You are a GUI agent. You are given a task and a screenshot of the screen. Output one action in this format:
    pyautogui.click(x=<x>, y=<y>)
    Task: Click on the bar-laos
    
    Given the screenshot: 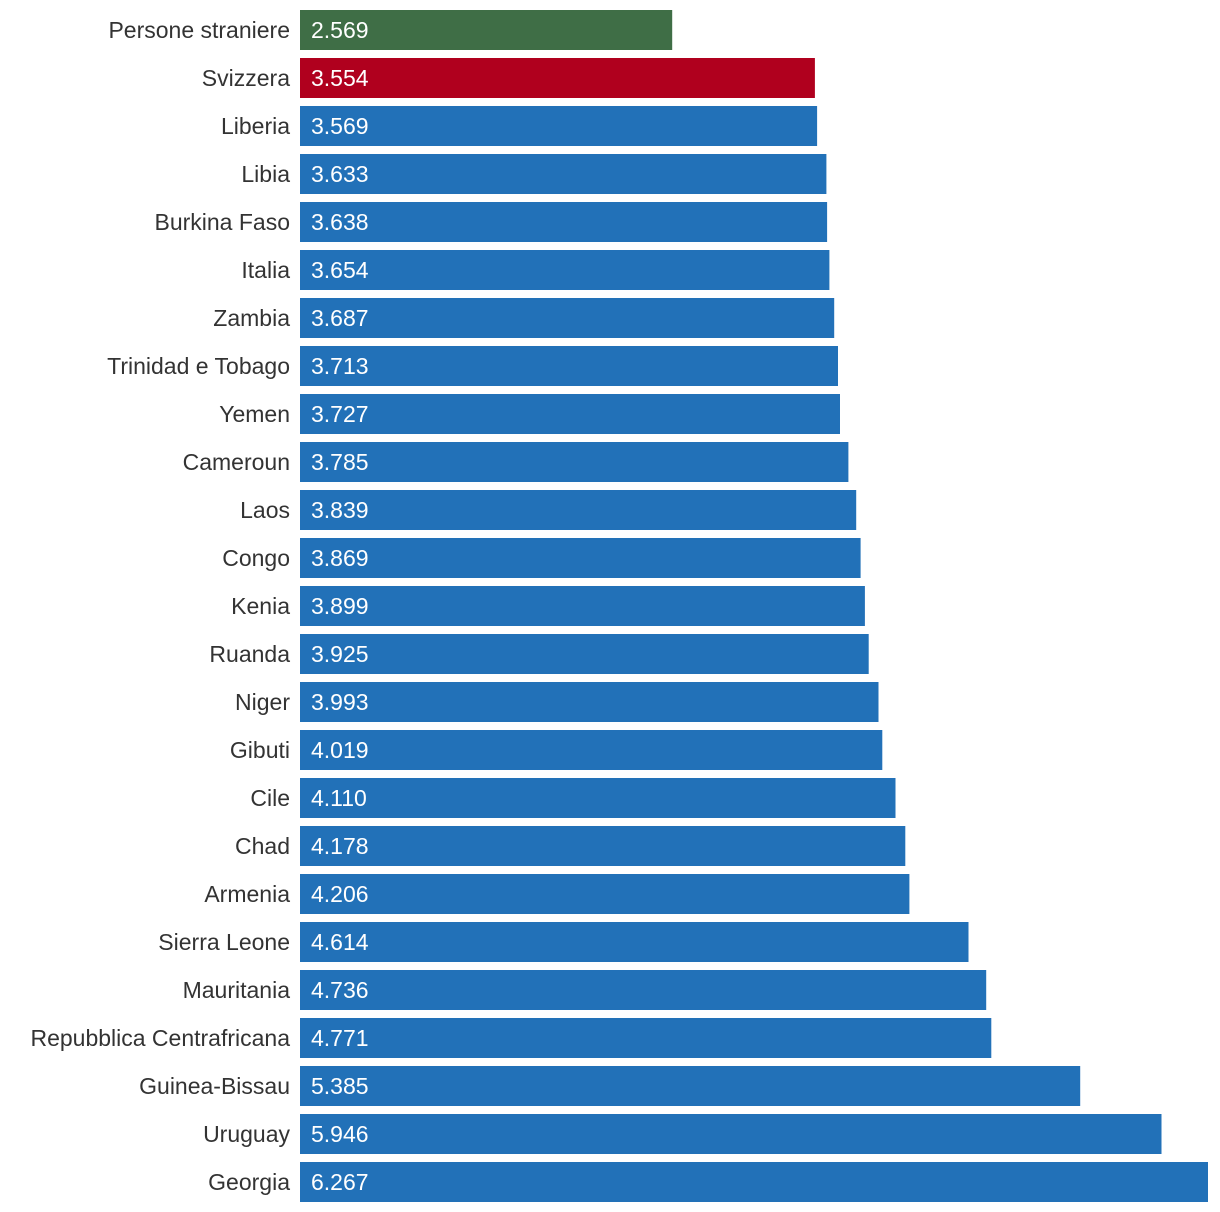 What is the action you would take?
    pyautogui.click(x=578, y=510)
    